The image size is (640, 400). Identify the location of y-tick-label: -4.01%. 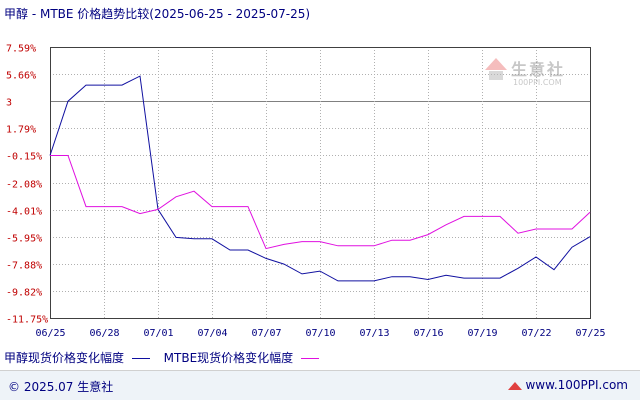
(24, 212).